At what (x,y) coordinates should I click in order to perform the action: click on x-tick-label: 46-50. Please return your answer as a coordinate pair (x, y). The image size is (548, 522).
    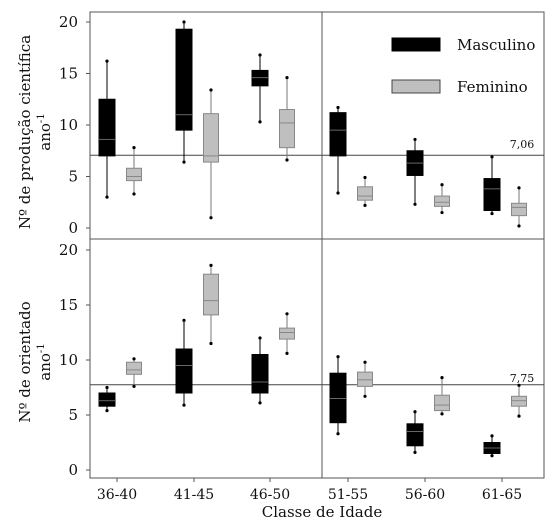
    Looking at the image, I should click on (270, 495).